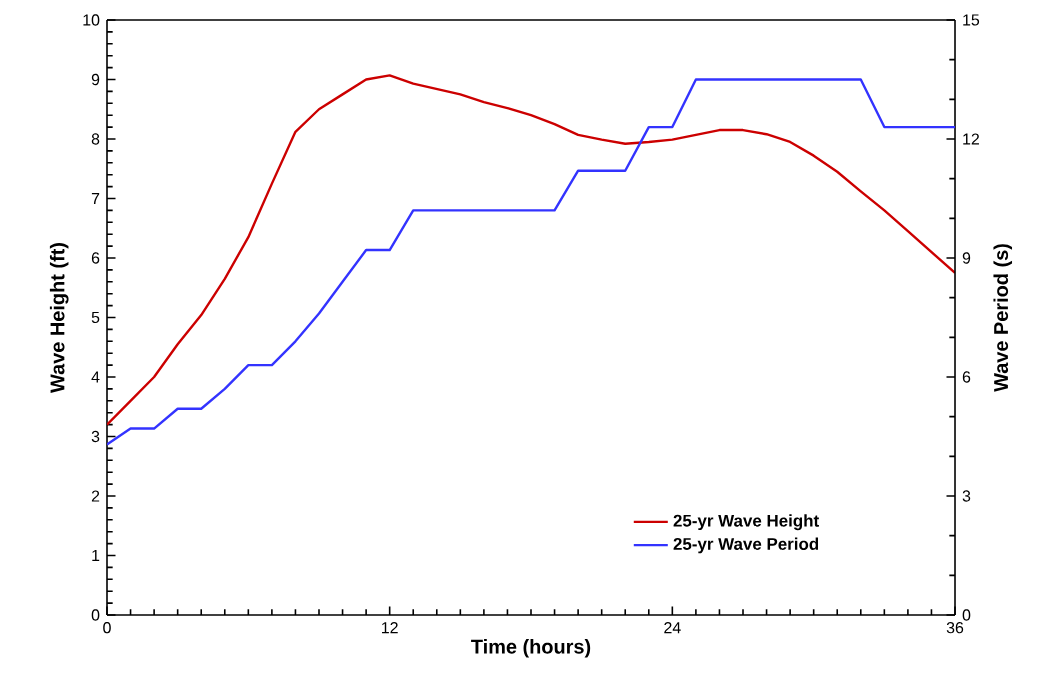  Describe the element at coordinates (966, 258) in the screenshot. I see `y2-tick-label: 9` at that location.